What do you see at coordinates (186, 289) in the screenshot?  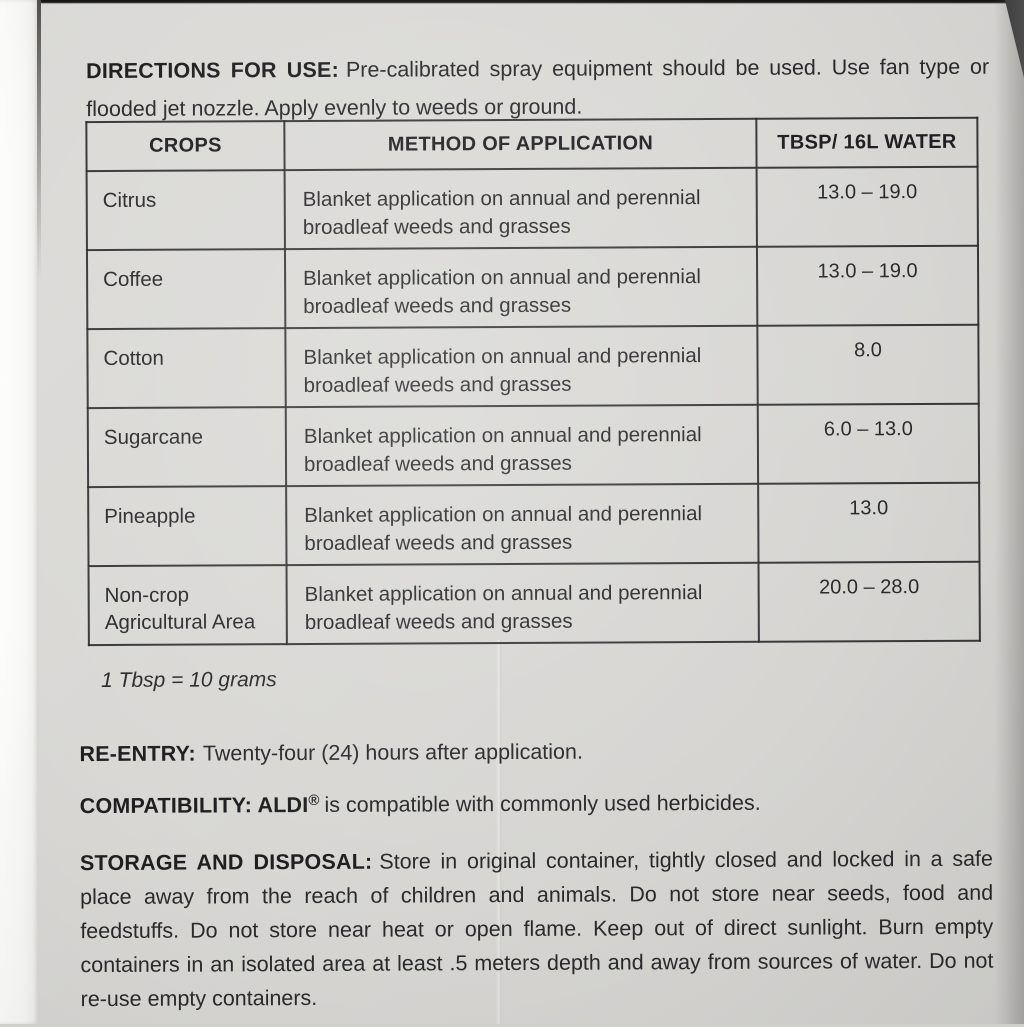 I see `crop-cell: Coffee` at bounding box center [186, 289].